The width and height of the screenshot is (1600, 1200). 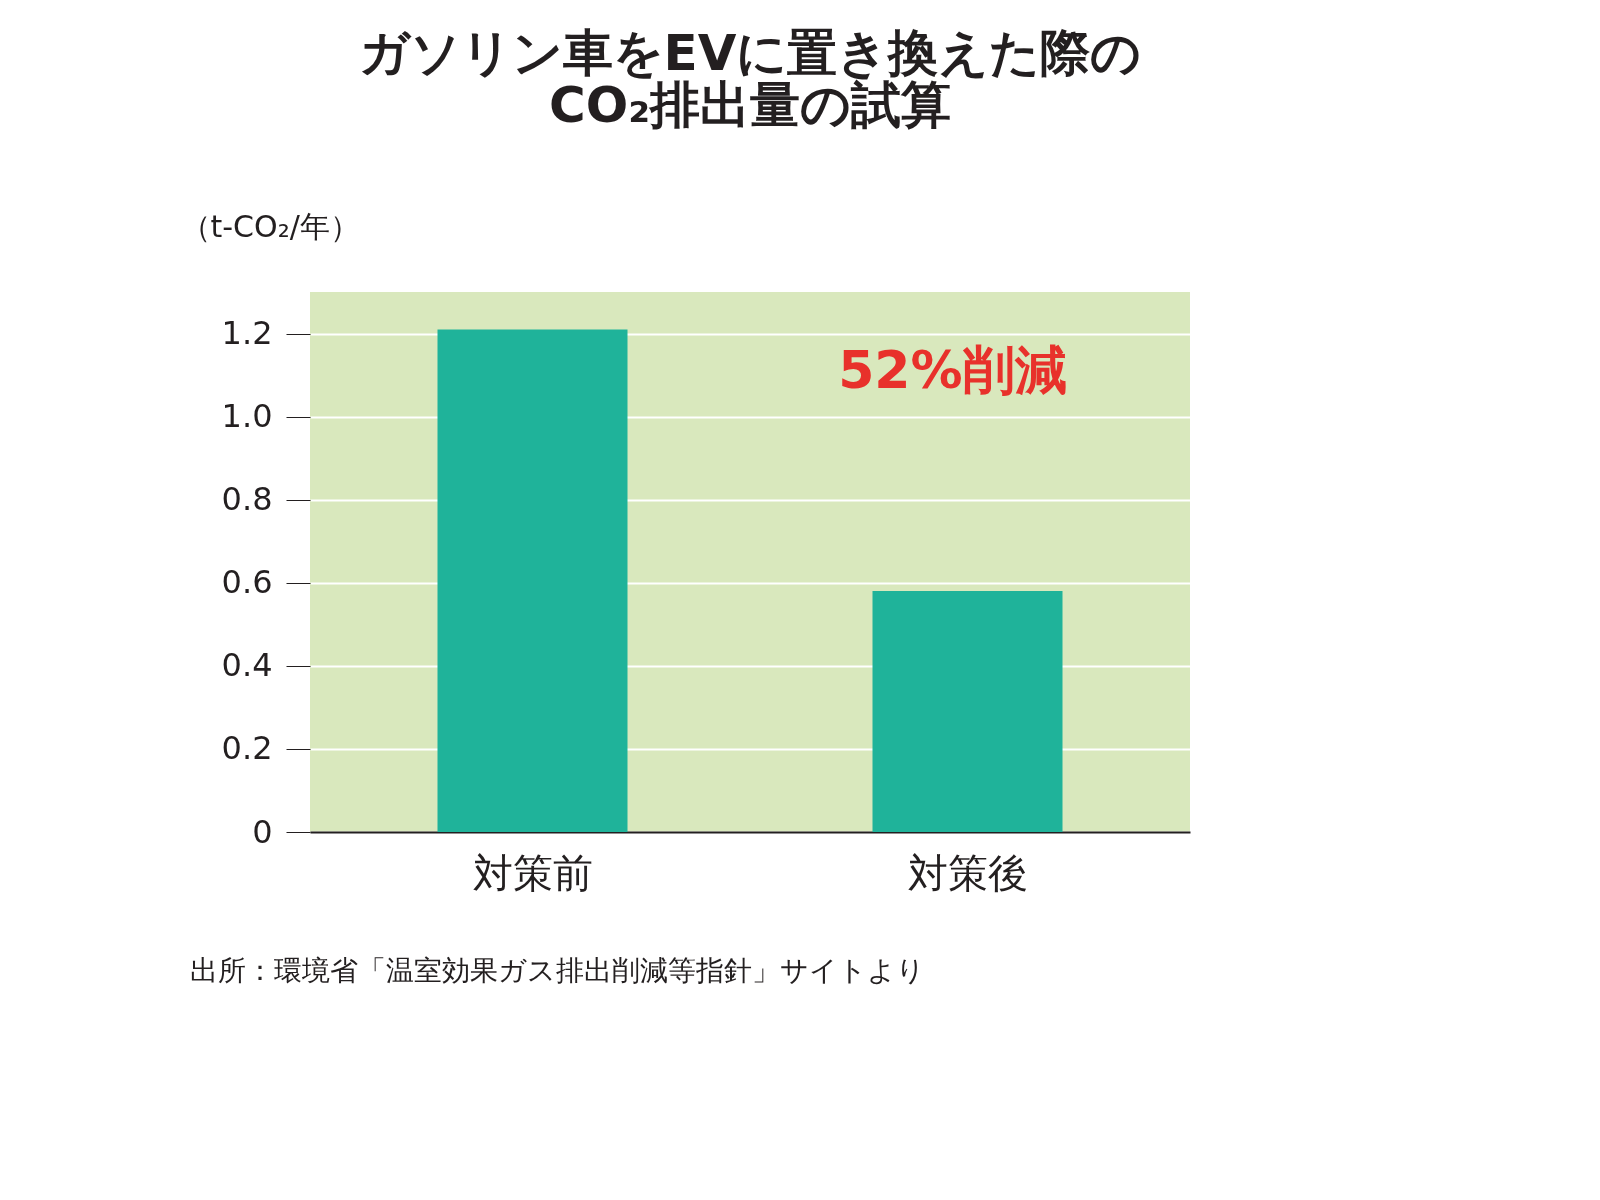 What do you see at coordinates (557, 970) in the screenshot?
I see `text: 出所：環境省「温室効果ガス排出削減等指針」サイトより` at bounding box center [557, 970].